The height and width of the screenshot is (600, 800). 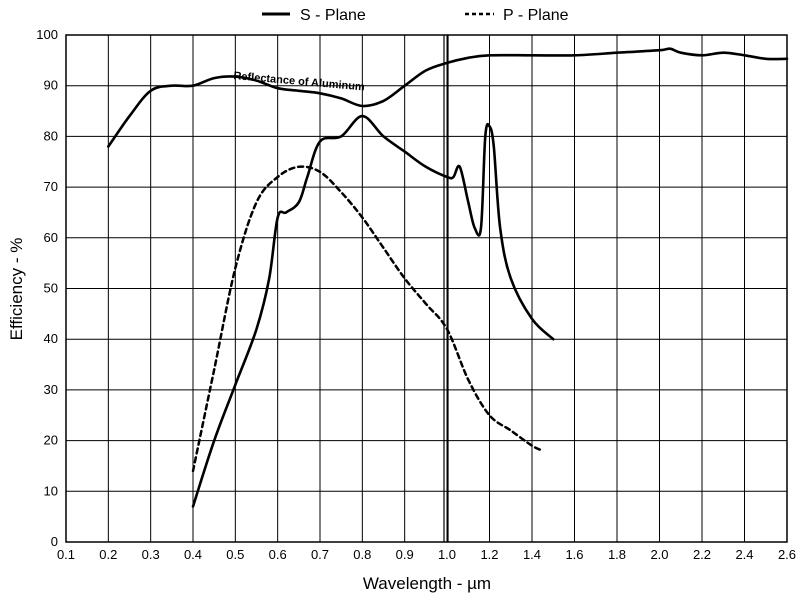 What do you see at coordinates (617, 554) in the screenshot?
I see `x-tick-label: 1.8` at bounding box center [617, 554].